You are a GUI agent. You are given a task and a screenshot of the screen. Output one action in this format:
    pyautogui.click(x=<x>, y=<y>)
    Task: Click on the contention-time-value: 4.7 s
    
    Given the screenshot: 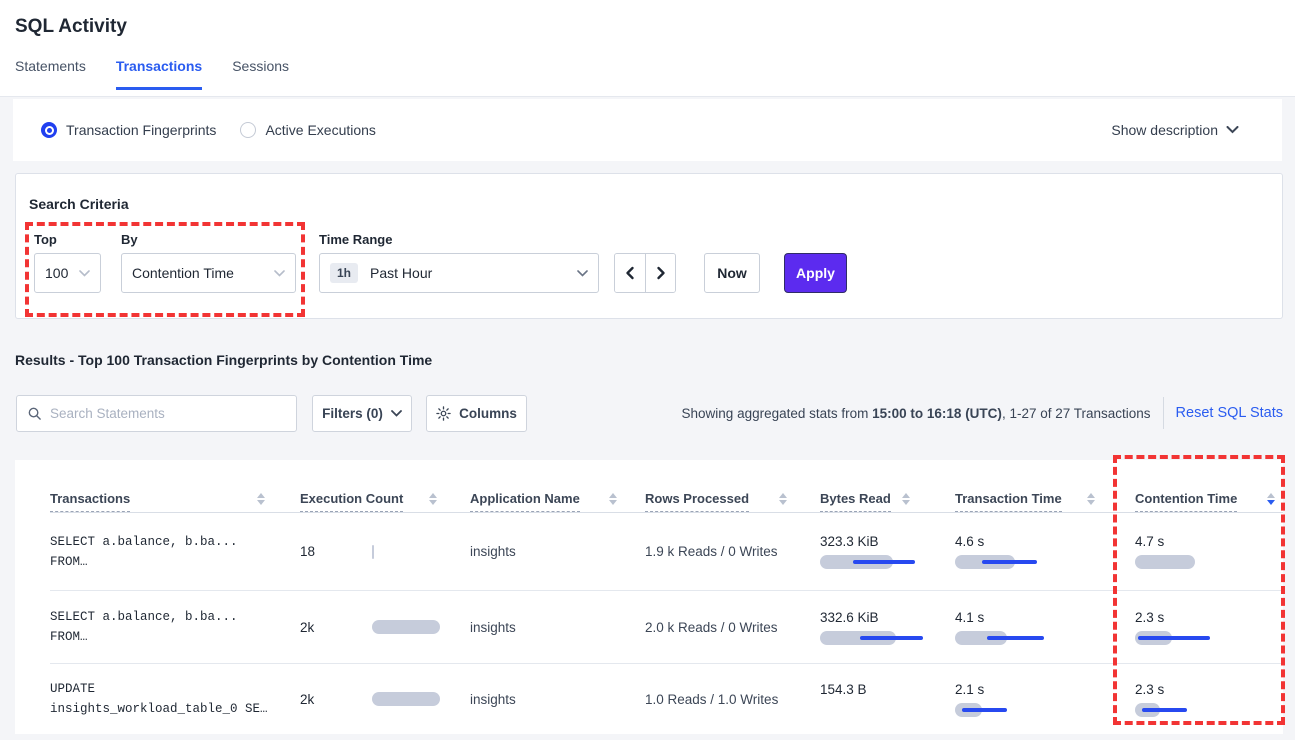 What is the action you would take?
    pyautogui.click(x=1150, y=541)
    